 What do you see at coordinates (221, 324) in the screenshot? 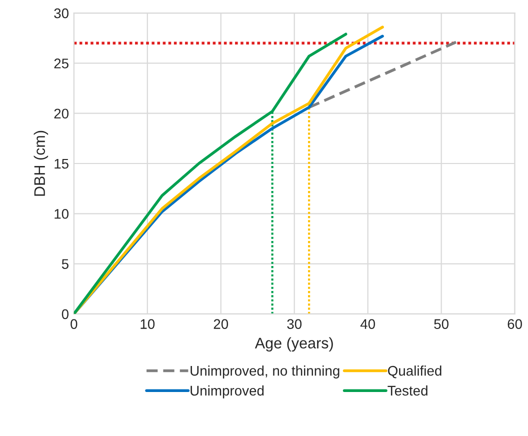
I see `x-tick-label: 20` at bounding box center [221, 324].